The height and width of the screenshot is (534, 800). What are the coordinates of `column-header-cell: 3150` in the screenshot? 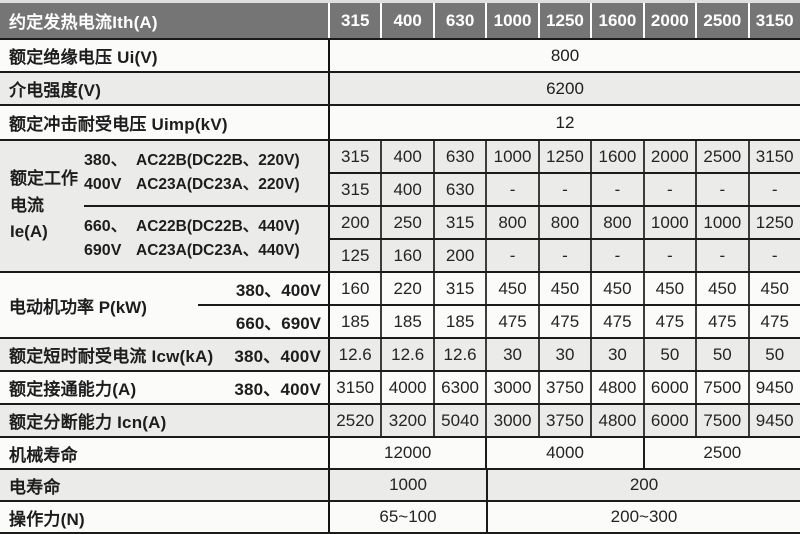 It's located at (773, 20).